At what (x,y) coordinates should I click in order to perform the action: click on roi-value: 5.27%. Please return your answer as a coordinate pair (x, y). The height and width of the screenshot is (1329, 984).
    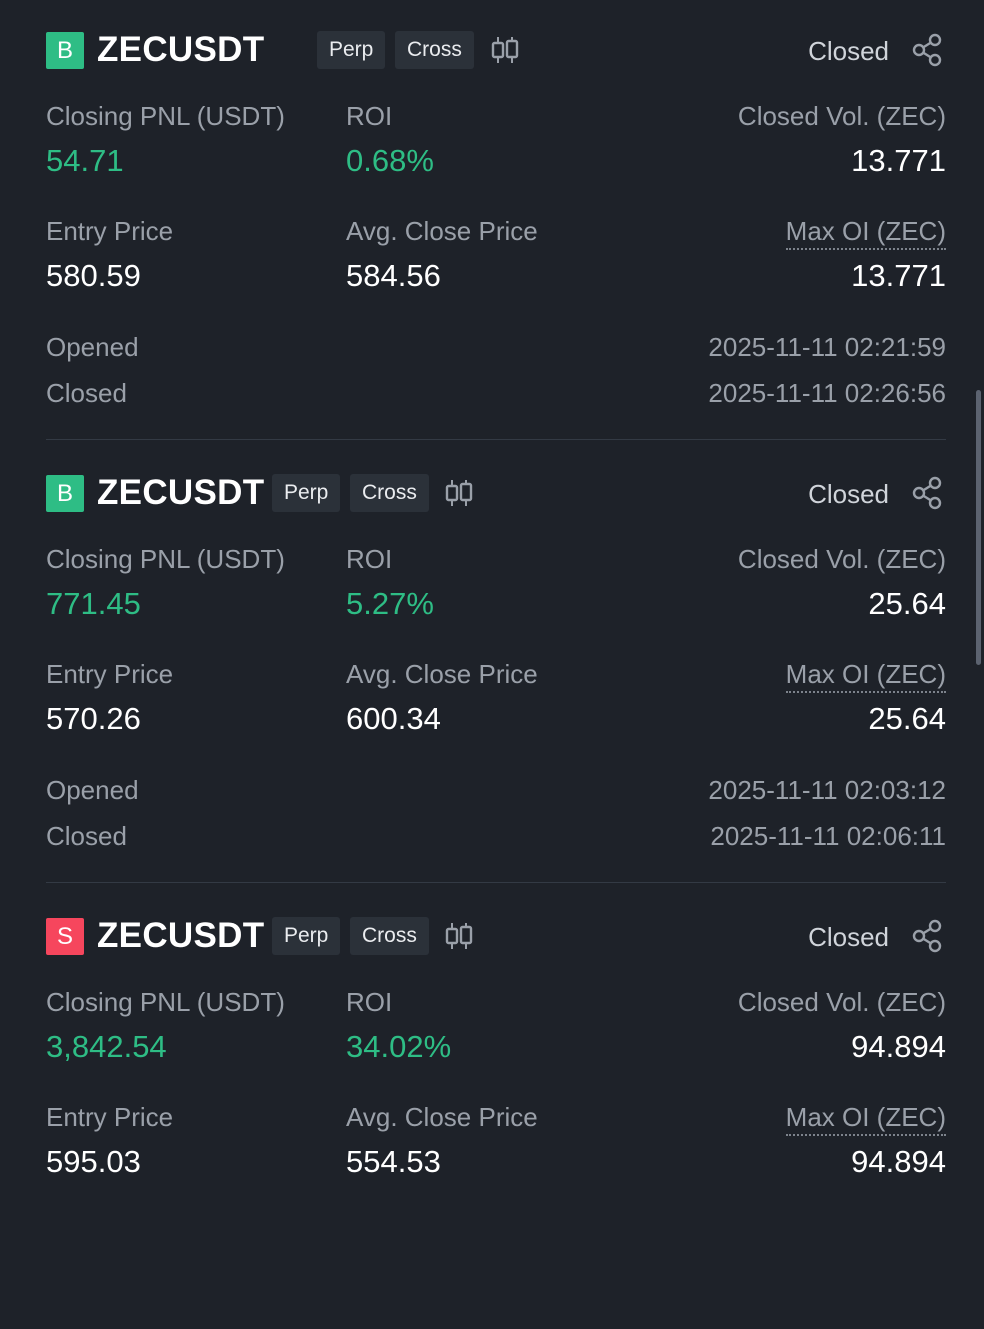
    Looking at the image, I should click on (390, 603).